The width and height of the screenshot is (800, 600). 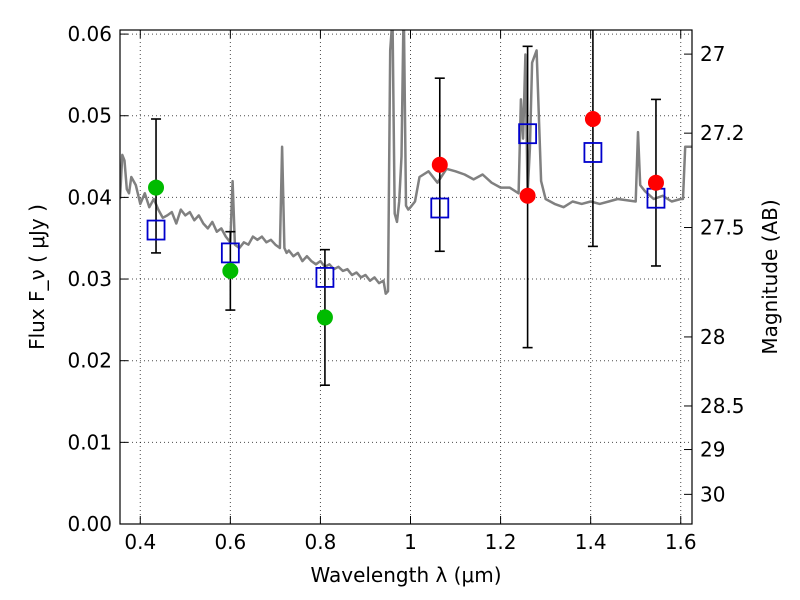 I want to click on x-tick-label: 1.2, so click(x=501, y=542).